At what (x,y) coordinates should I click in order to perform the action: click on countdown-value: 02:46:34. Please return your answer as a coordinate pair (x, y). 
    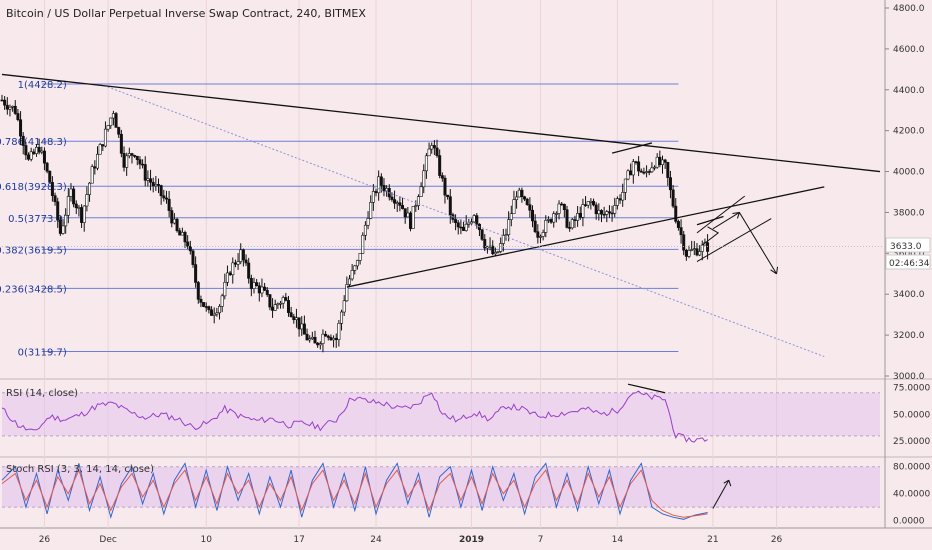
    Looking at the image, I should click on (909, 264).